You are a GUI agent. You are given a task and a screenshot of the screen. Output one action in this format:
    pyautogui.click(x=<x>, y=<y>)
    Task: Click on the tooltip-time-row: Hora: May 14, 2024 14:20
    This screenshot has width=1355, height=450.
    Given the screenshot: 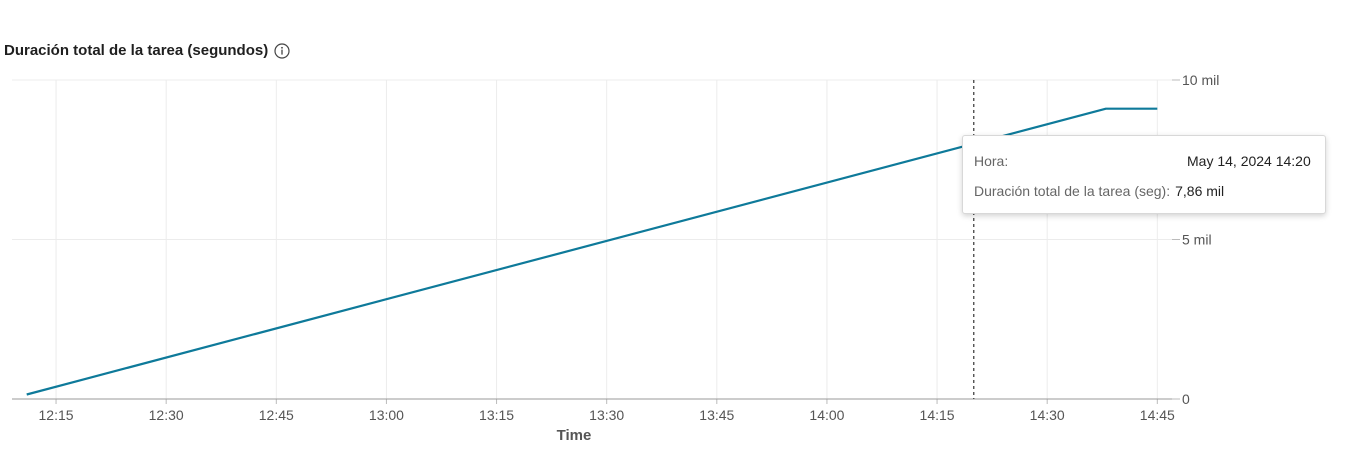 What is the action you would take?
    pyautogui.click(x=1144, y=161)
    